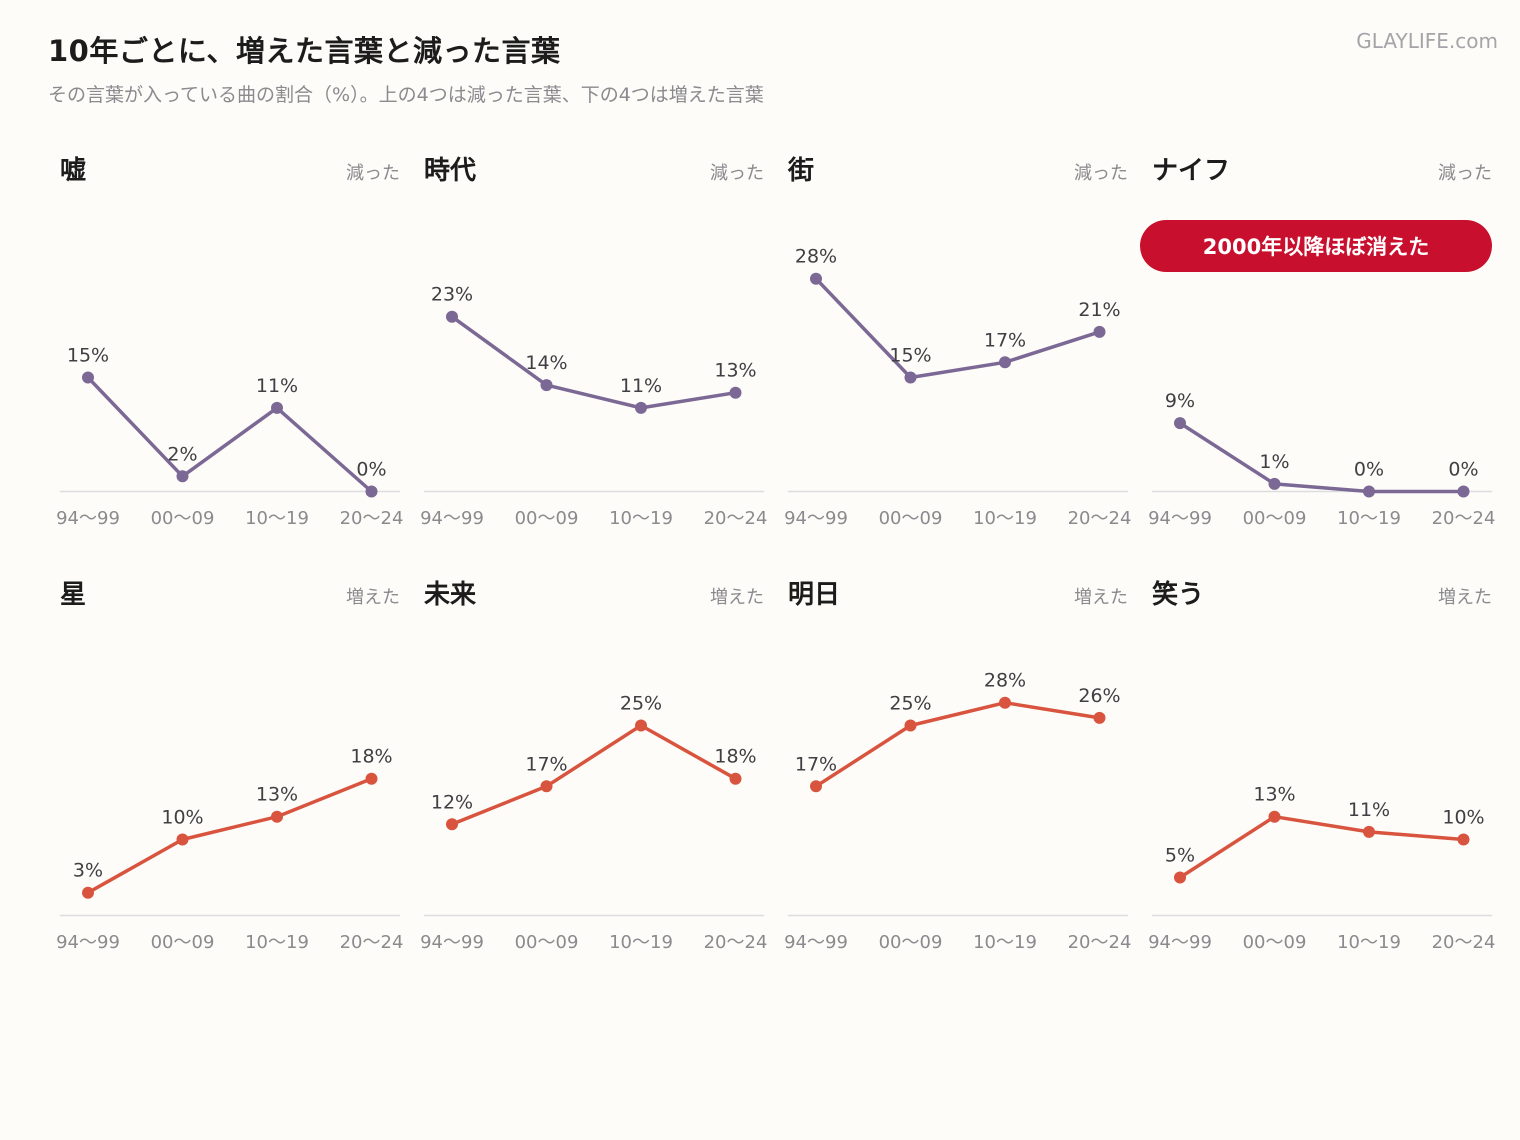 This screenshot has height=1140, width=1520. Describe the element at coordinates (1180, 856) in the screenshot. I see `data-label: 5%` at that location.